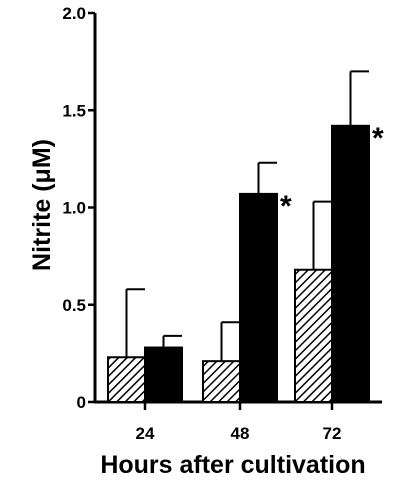 The height and width of the screenshot is (480, 400). I want to click on y-tick-label: 1.0, so click(74, 208).